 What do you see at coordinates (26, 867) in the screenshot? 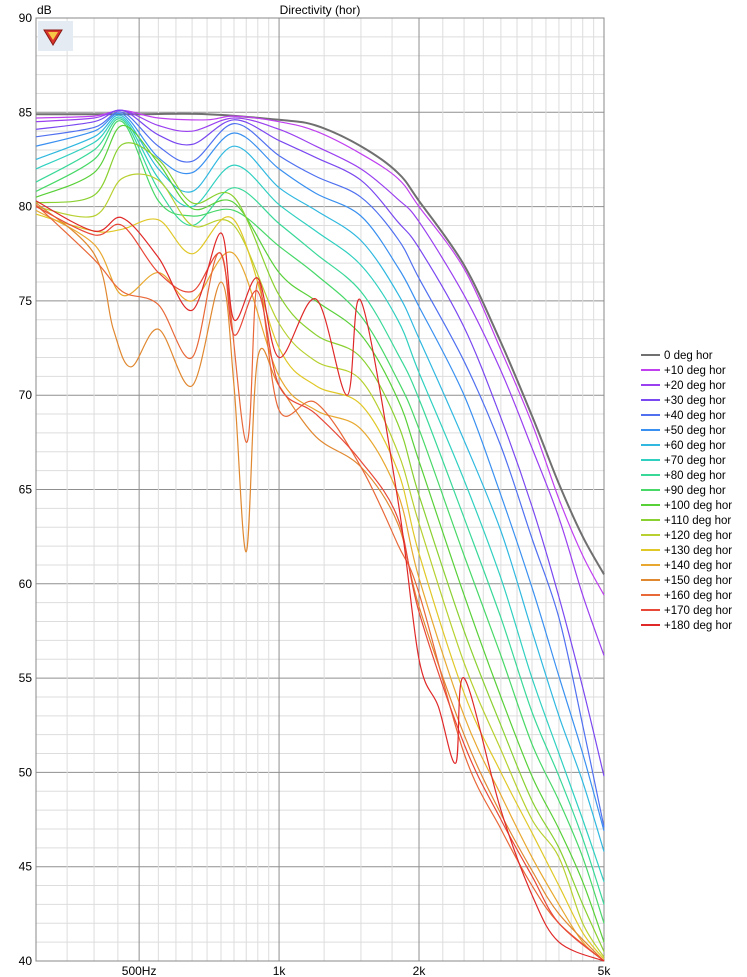
I see `y-tick-label: 45` at bounding box center [26, 867].